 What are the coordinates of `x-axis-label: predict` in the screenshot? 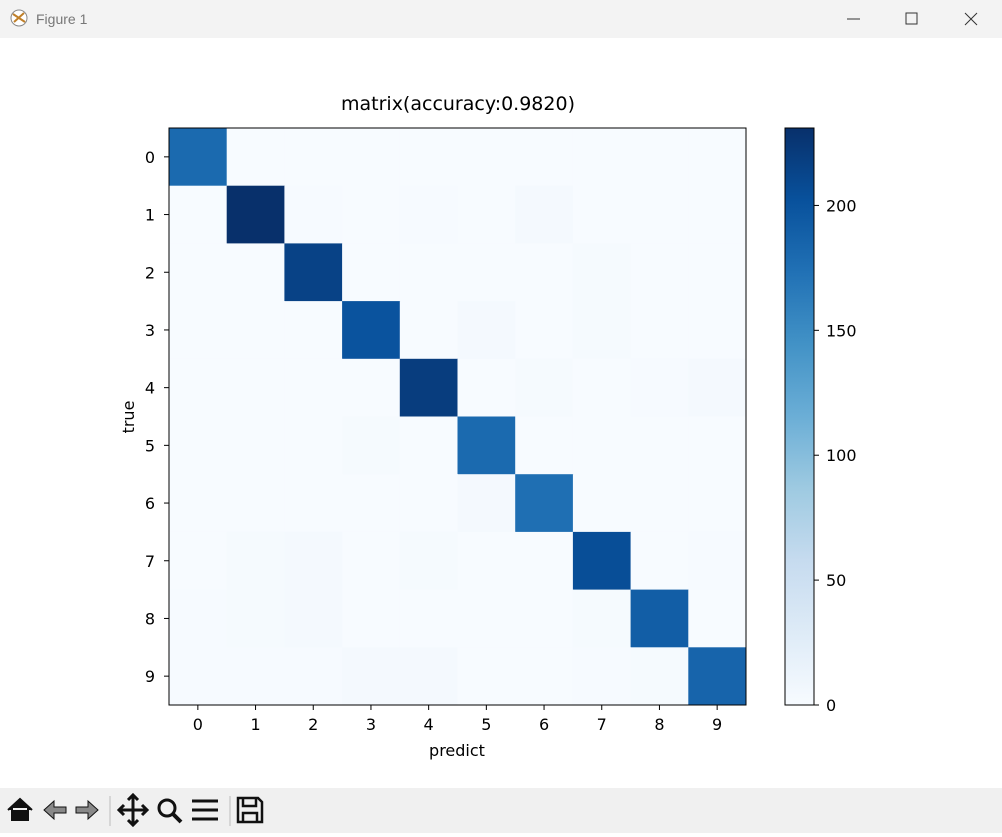 It's located at (457, 750).